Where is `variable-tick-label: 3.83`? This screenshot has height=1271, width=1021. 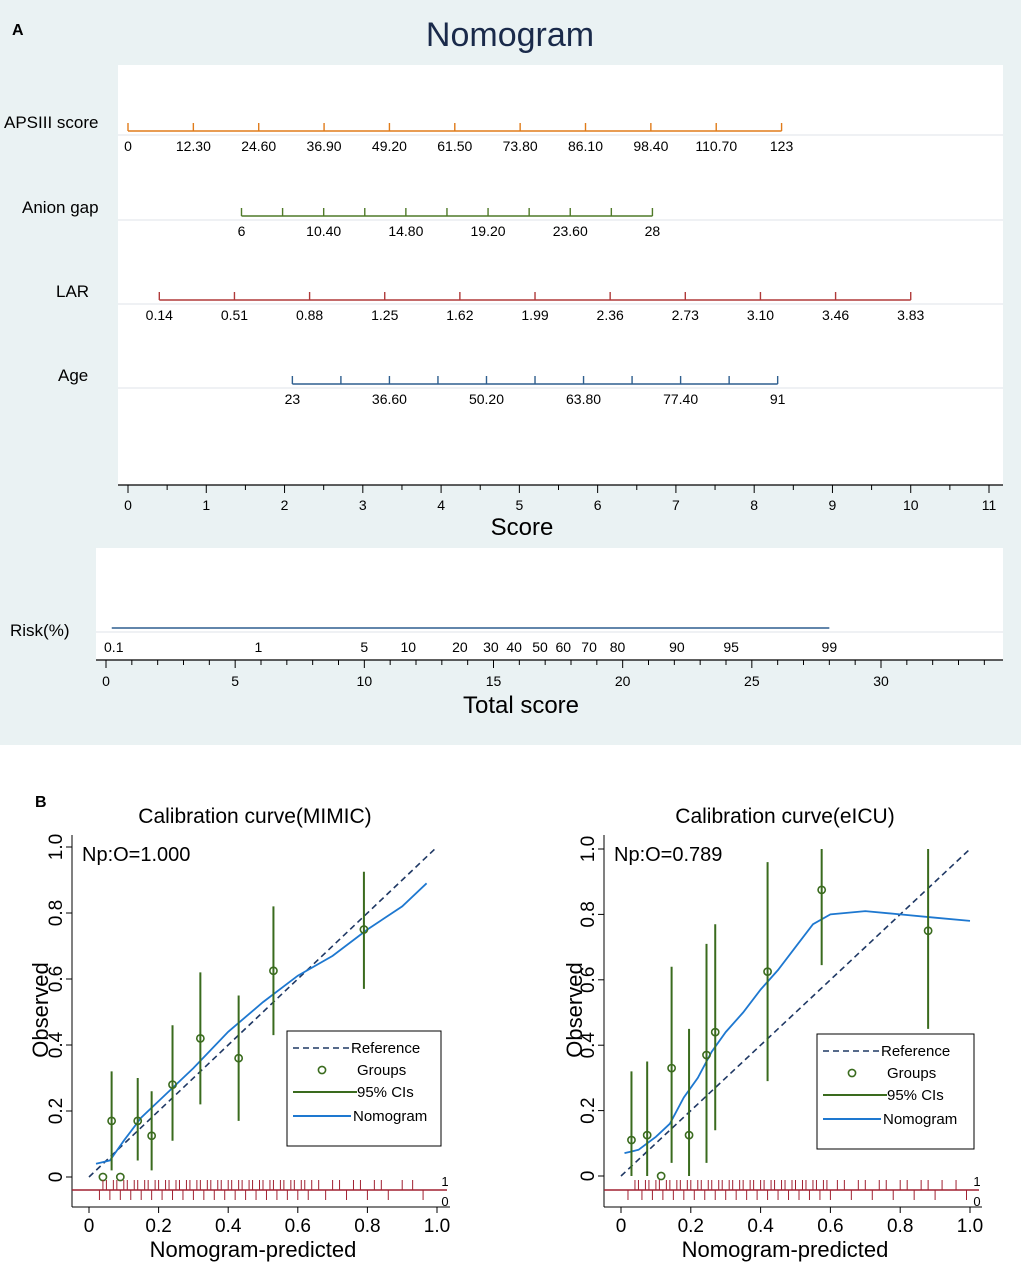 variable-tick-label: 3.83 is located at coordinates (910, 315).